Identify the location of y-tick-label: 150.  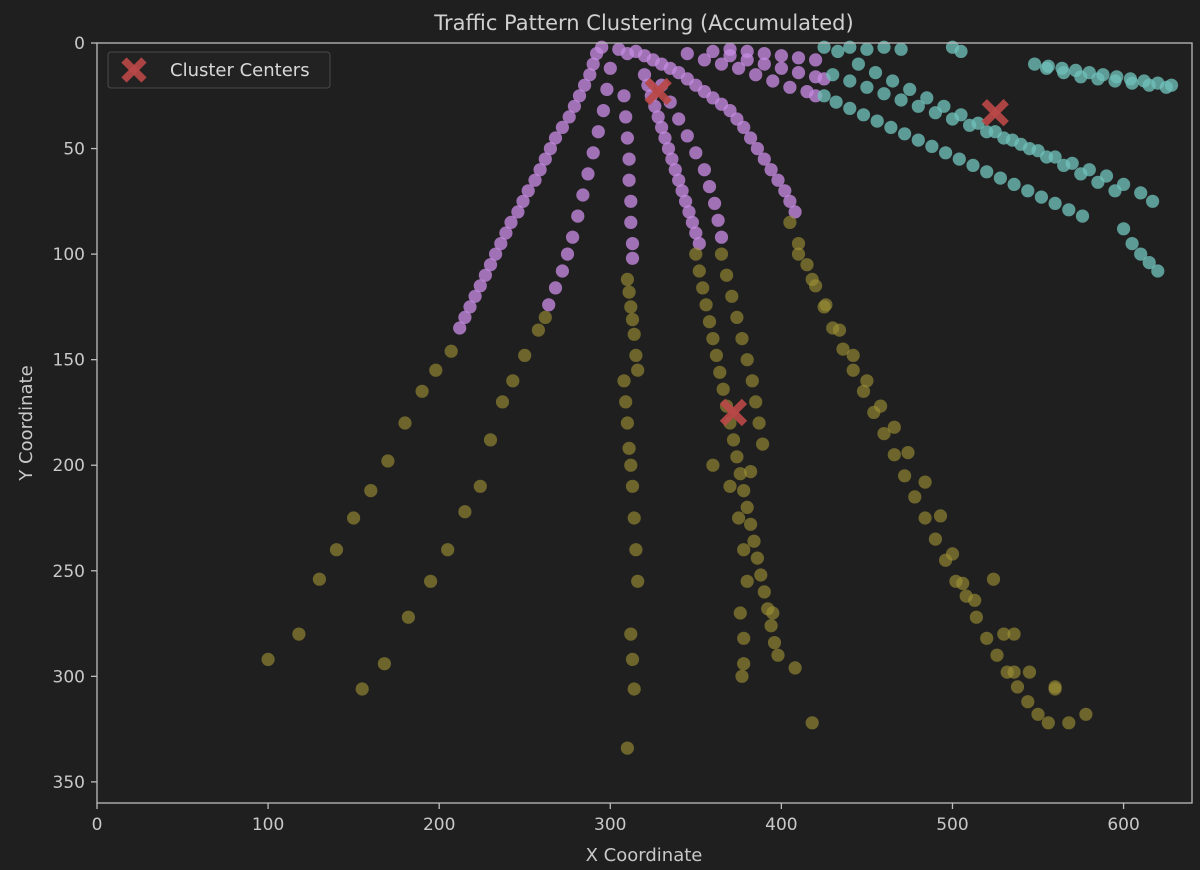
(69, 361).